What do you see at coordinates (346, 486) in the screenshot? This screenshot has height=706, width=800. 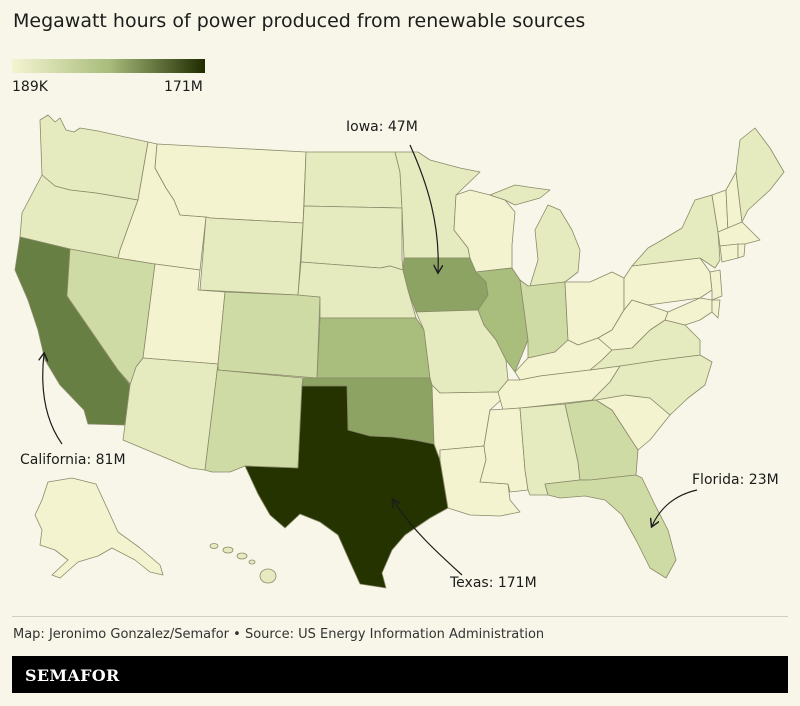 I see `state-texas` at bounding box center [346, 486].